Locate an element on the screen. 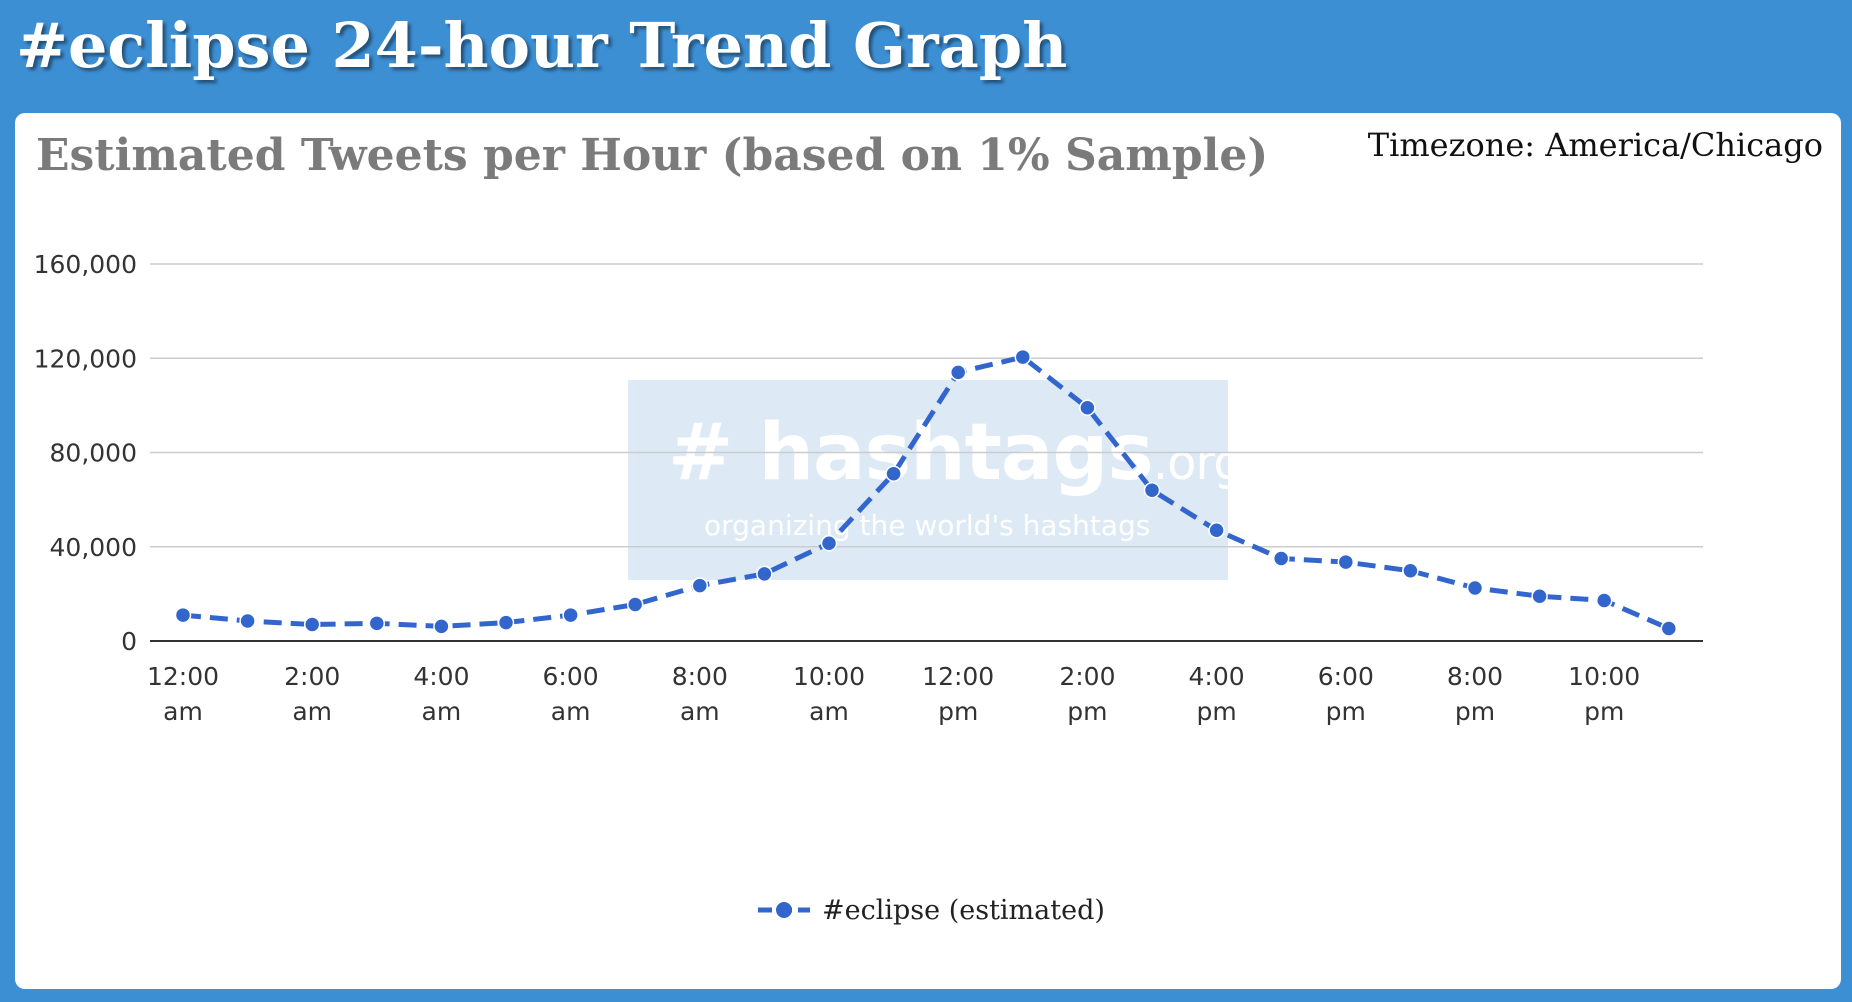 The width and height of the screenshot is (1852, 1002). y-tick-label: 0 is located at coordinates (129, 641).